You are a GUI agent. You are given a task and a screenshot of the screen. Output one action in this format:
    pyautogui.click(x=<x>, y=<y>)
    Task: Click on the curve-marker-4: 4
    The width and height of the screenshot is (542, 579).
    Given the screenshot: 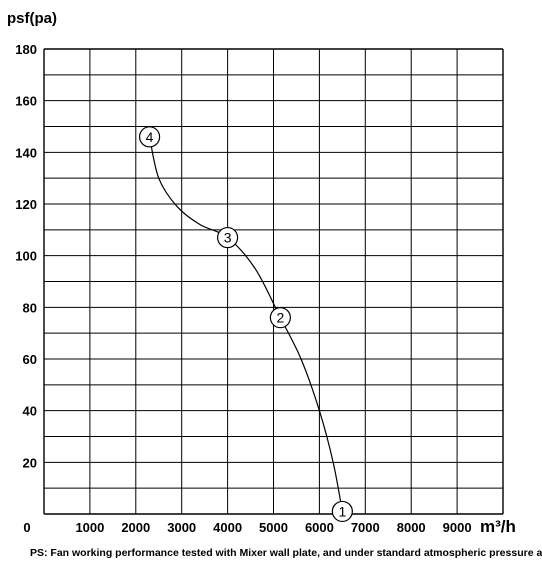 What is the action you would take?
    pyautogui.click(x=149, y=137)
    